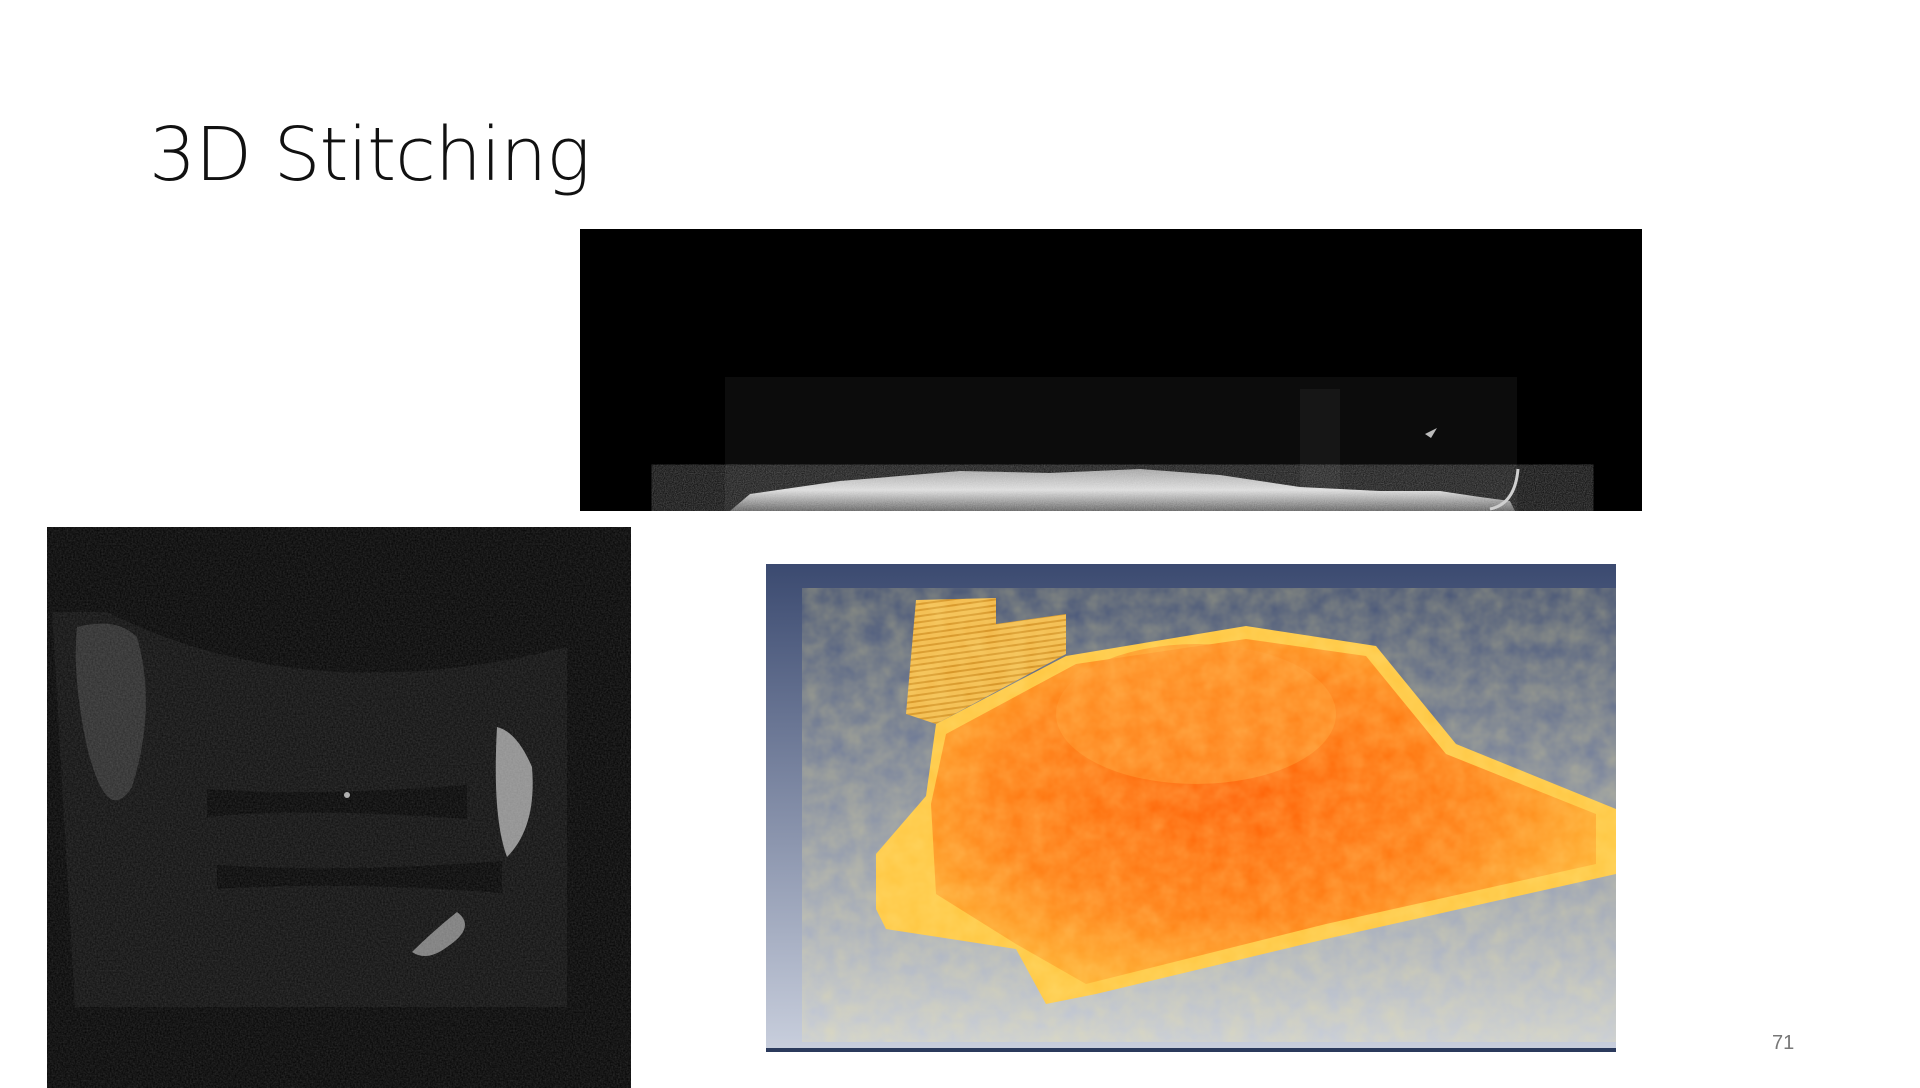 The width and height of the screenshot is (1920, 1088). I want to click on bscan-image, so click(1111, 370).